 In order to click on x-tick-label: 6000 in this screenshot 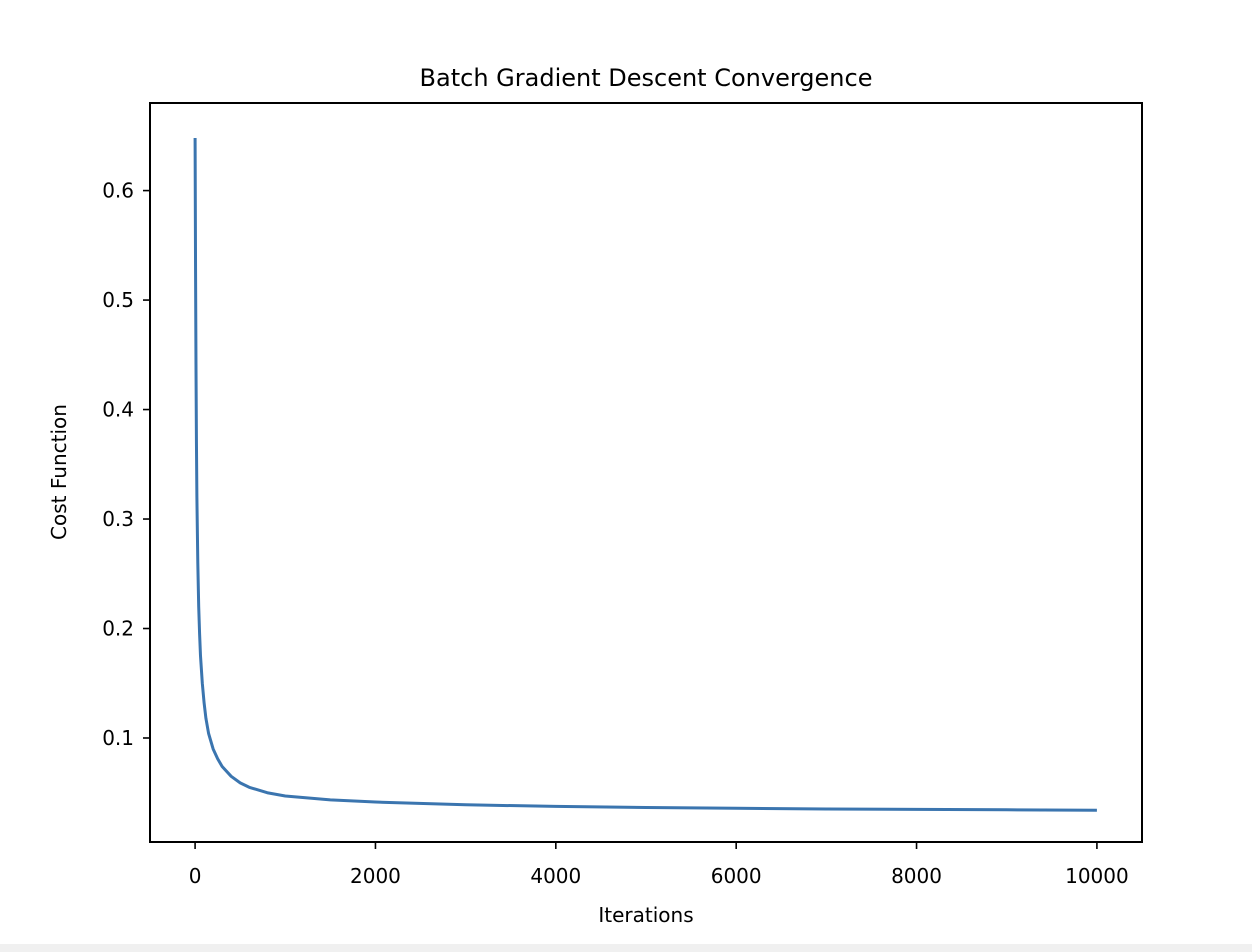, I will do `click(736, 876)`.